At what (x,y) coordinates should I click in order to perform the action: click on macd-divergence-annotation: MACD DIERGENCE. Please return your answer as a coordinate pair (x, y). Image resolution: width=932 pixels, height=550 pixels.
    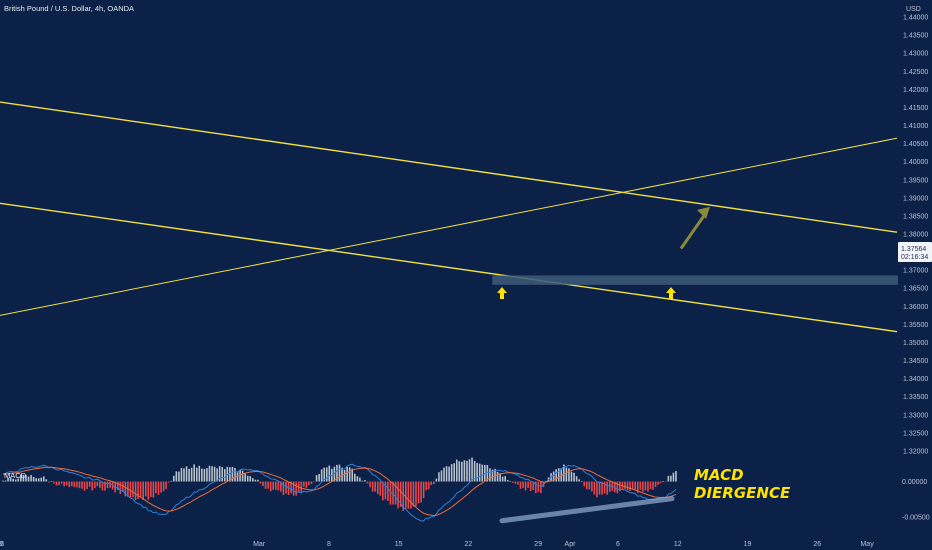
    Looking at the image, I should click on (742, 484).